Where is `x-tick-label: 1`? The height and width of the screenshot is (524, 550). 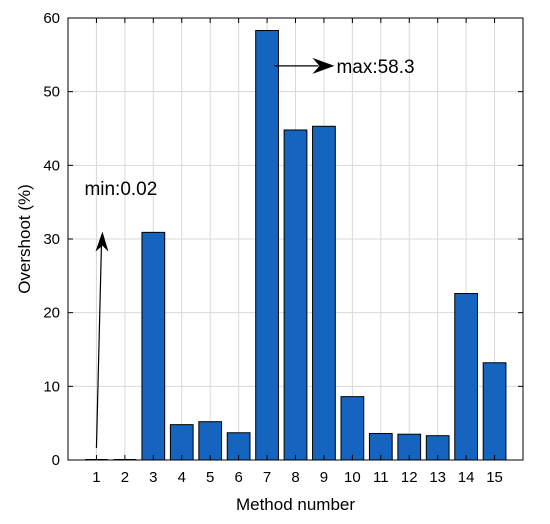
x-tick-label: 1 is located at coordinates (96, 477).